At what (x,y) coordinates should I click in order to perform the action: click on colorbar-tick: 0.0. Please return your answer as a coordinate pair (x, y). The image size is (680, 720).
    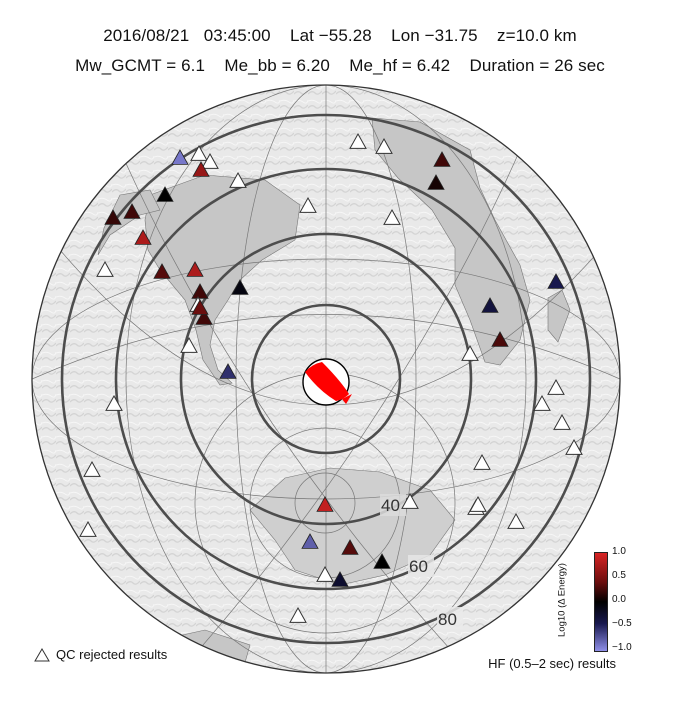
    Looking at the image, I should click on (619, 599).